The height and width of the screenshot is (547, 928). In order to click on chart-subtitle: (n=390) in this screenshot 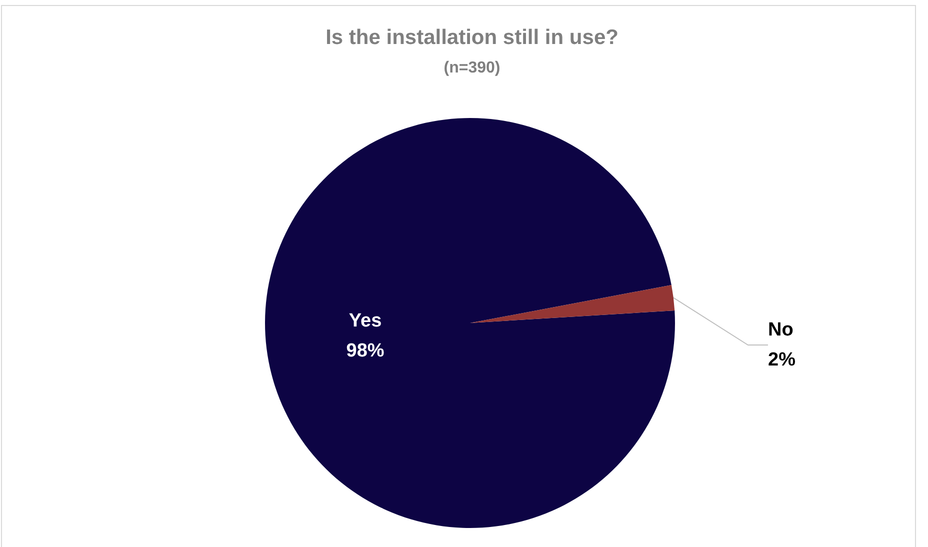, I will do `click(472, 68)`.